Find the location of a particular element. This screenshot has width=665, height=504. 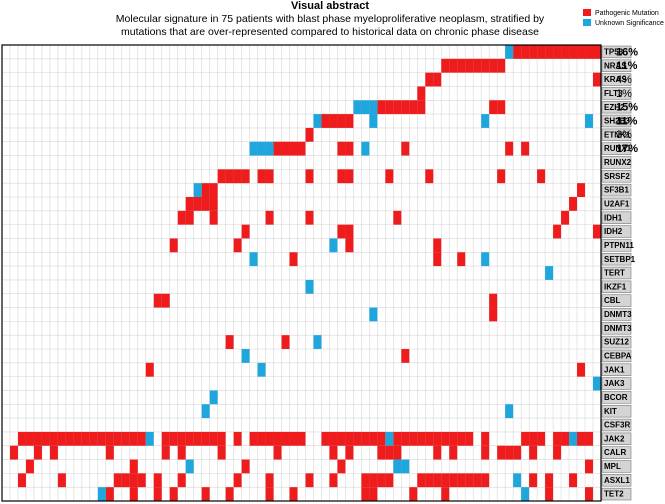

gene-label: SH2B3 is located at coordinates (617, 121).